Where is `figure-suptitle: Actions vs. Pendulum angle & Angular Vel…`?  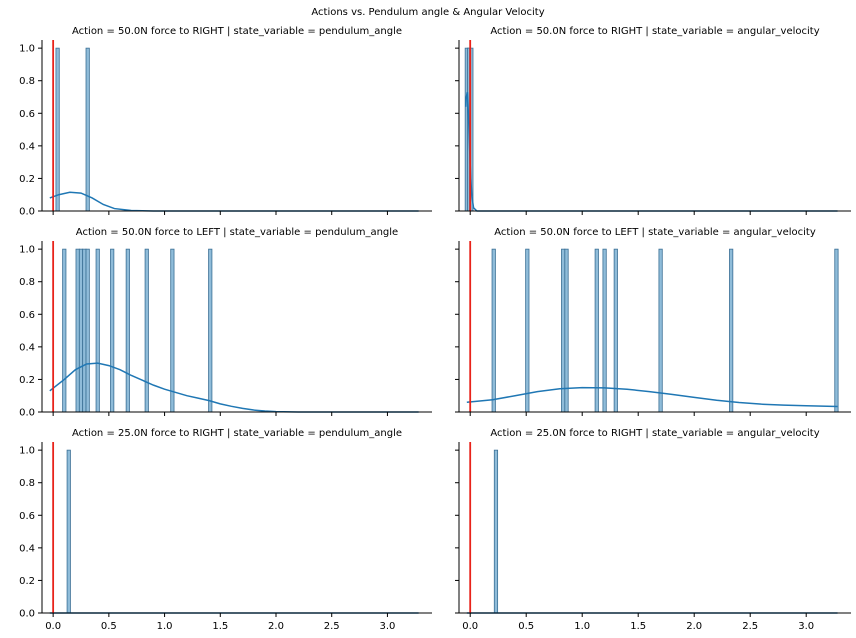 figure-suptitle: Actions vs. Pendulum angle & Angular Vel… is located at coordinates (427, 12).